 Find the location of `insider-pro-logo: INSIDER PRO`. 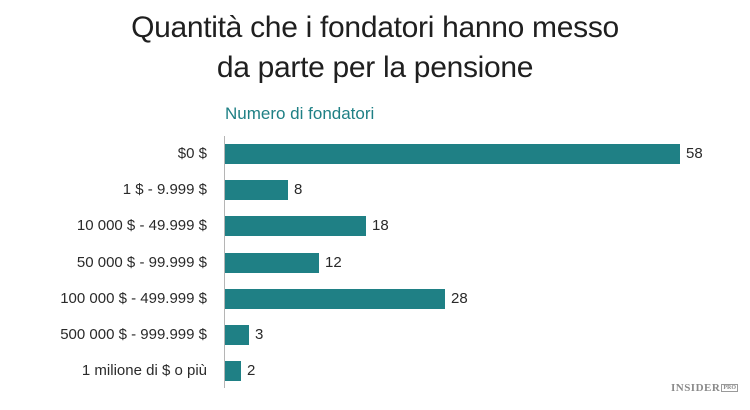

insider-pro-logo: INSIDER PRO is located at coordinates (704, 388).